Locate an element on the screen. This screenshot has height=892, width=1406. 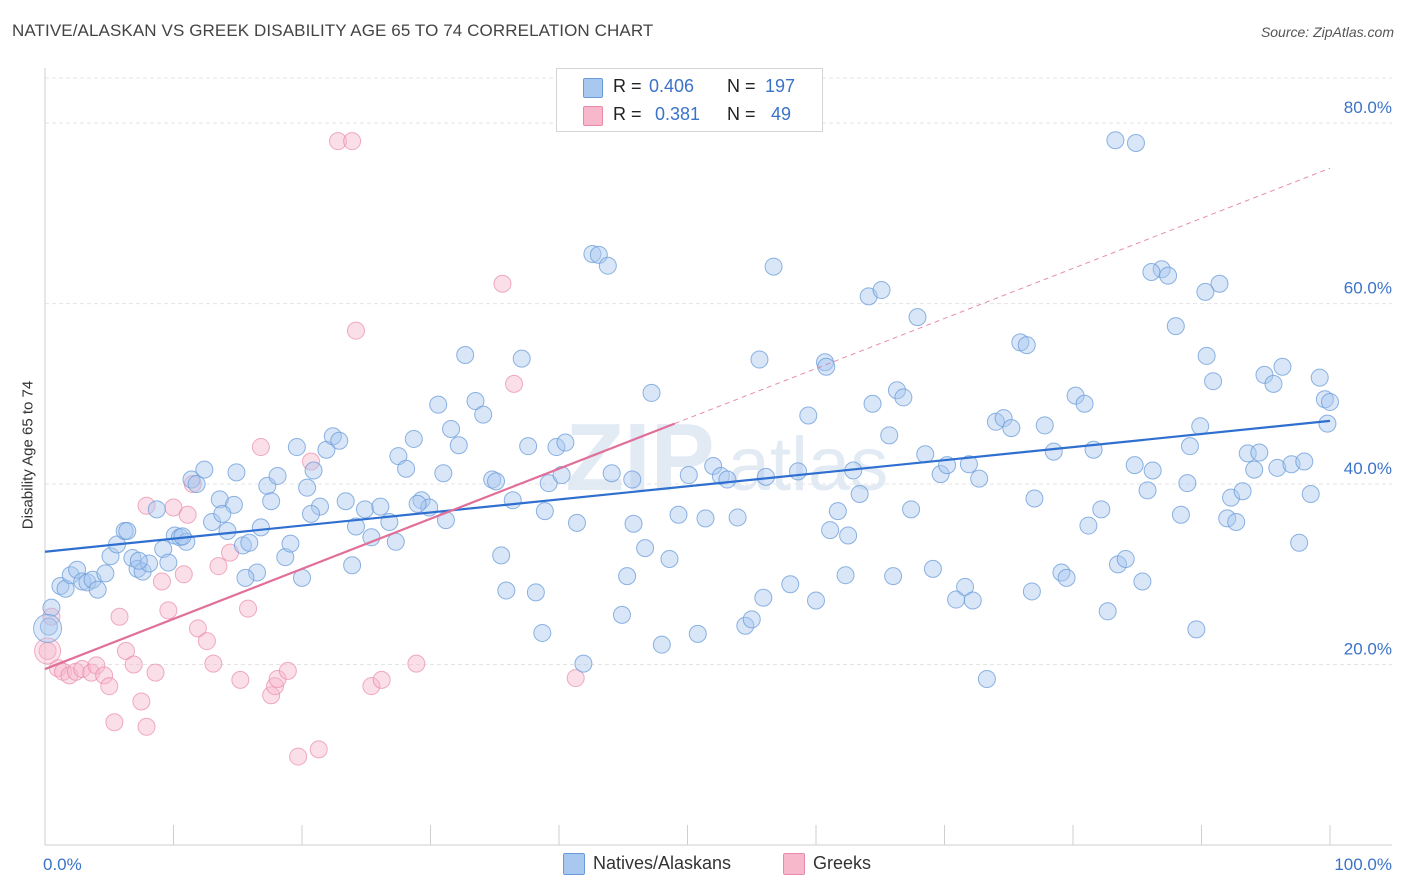
legend-r-value: 0.381 is located at coordinates (678, 114).